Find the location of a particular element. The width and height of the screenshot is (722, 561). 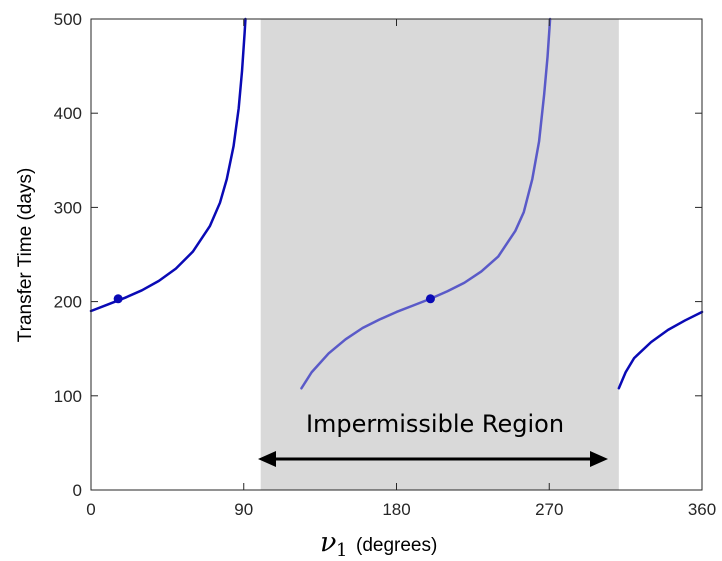

y-tick-label-500: 500 is located at coordinates (68, 19).